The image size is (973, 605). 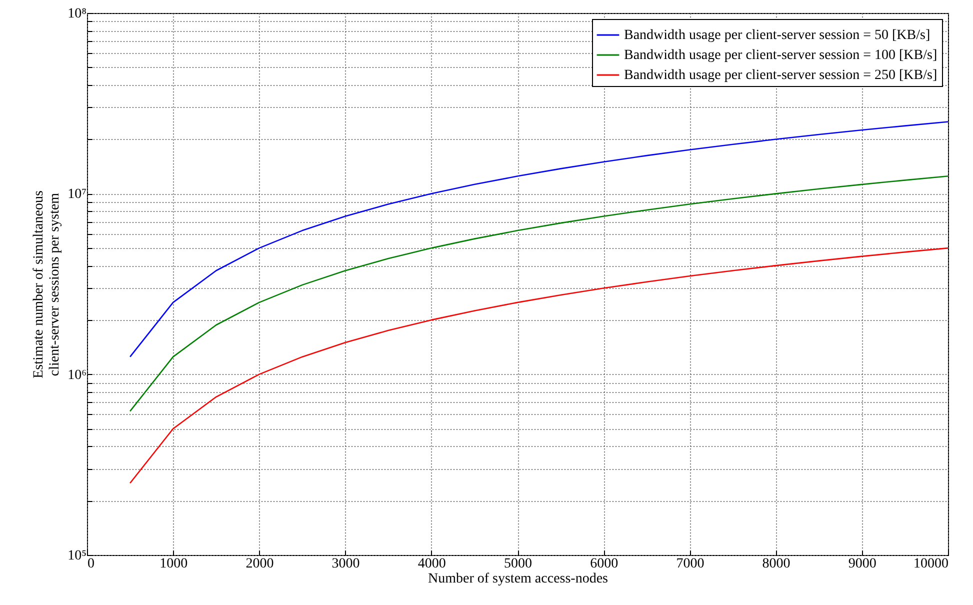 What do you see at coordinates (346, 564) in the screenshot?
I see `x-tick-label: 3000` at bounding box center [346, 564].